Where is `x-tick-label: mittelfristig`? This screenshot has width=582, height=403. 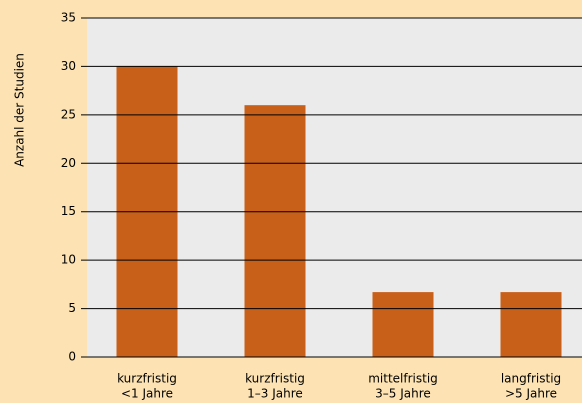 x-tick-label: mittelfristig is located at coordinates (403, 379).